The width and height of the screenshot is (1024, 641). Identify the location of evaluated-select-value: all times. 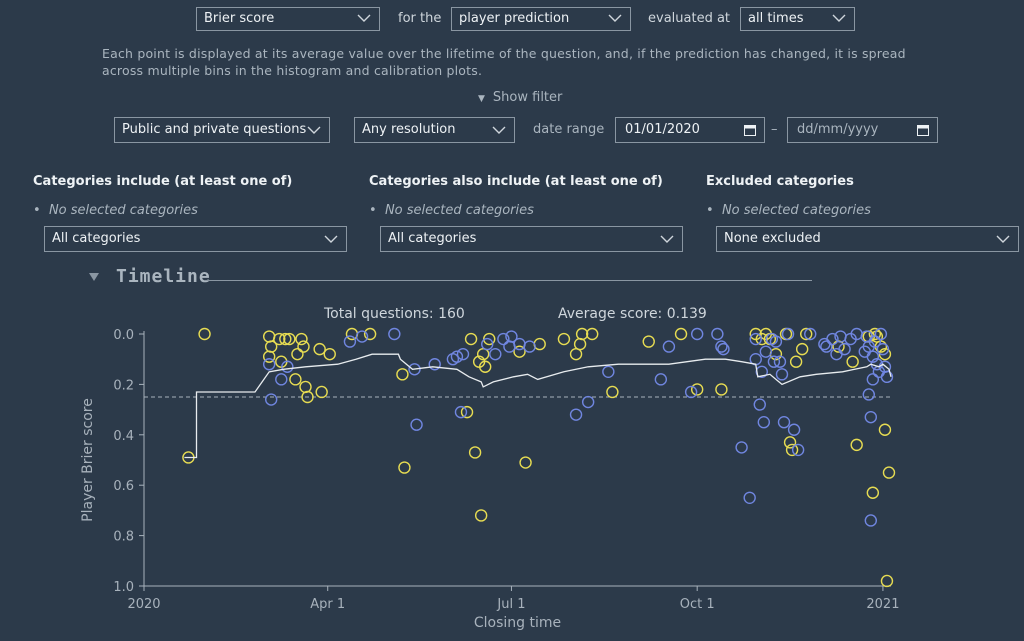
(776, 18).